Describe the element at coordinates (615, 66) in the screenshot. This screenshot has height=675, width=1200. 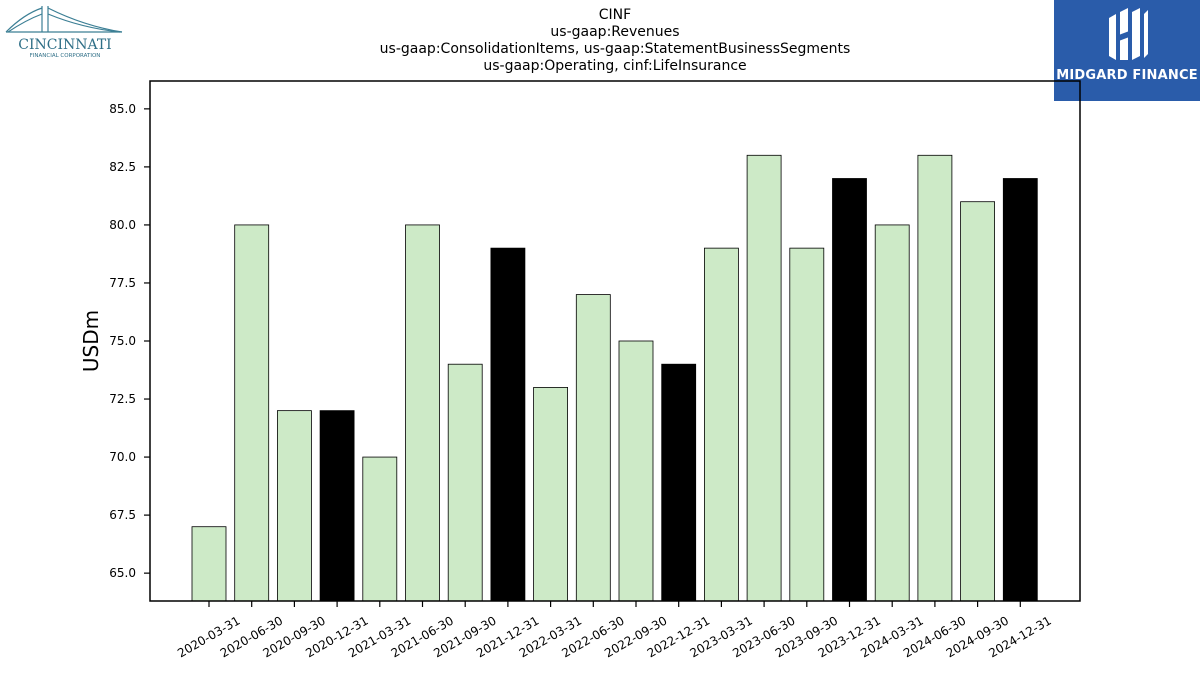
I see `chart-title-line-4: us-gaap:Operating, cinf:LifeInsurance` at that location.